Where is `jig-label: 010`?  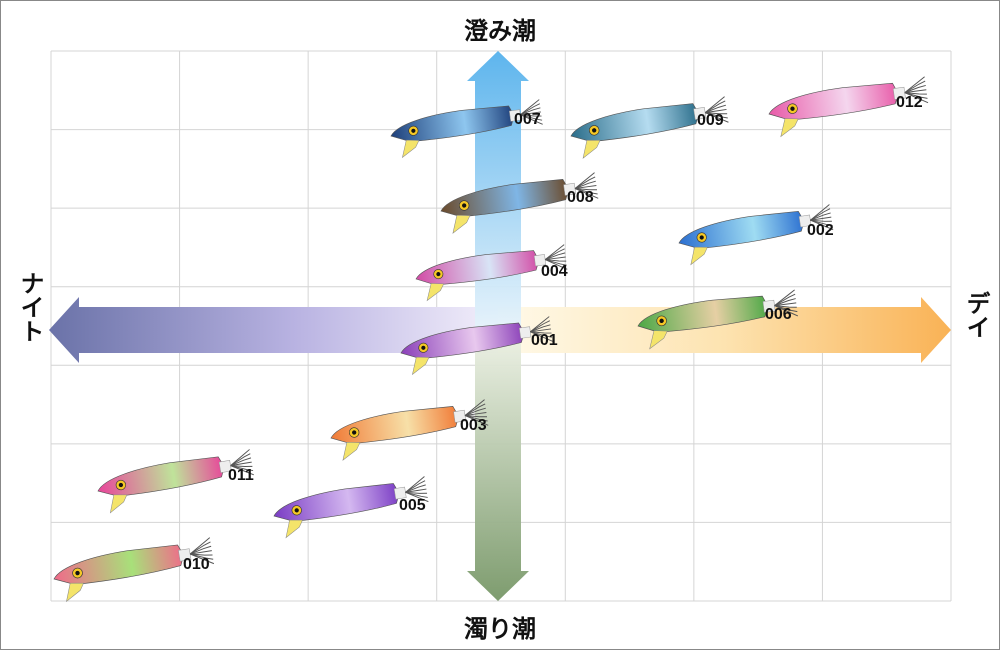 jig-label: 010 is located at coordinates (196, 564).